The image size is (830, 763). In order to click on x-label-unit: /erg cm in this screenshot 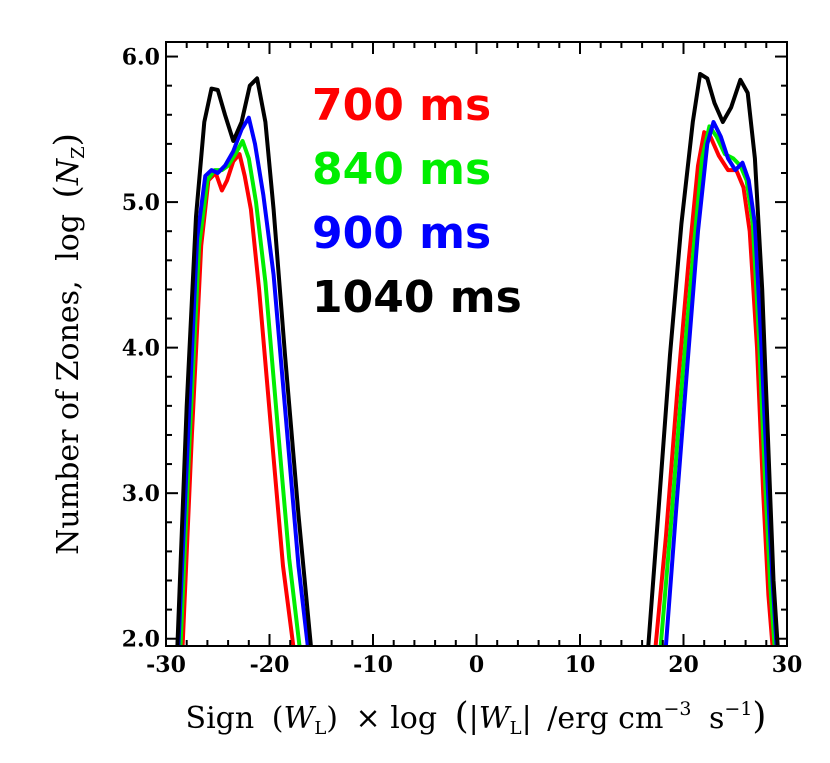, I will do `click(605, 718)`.